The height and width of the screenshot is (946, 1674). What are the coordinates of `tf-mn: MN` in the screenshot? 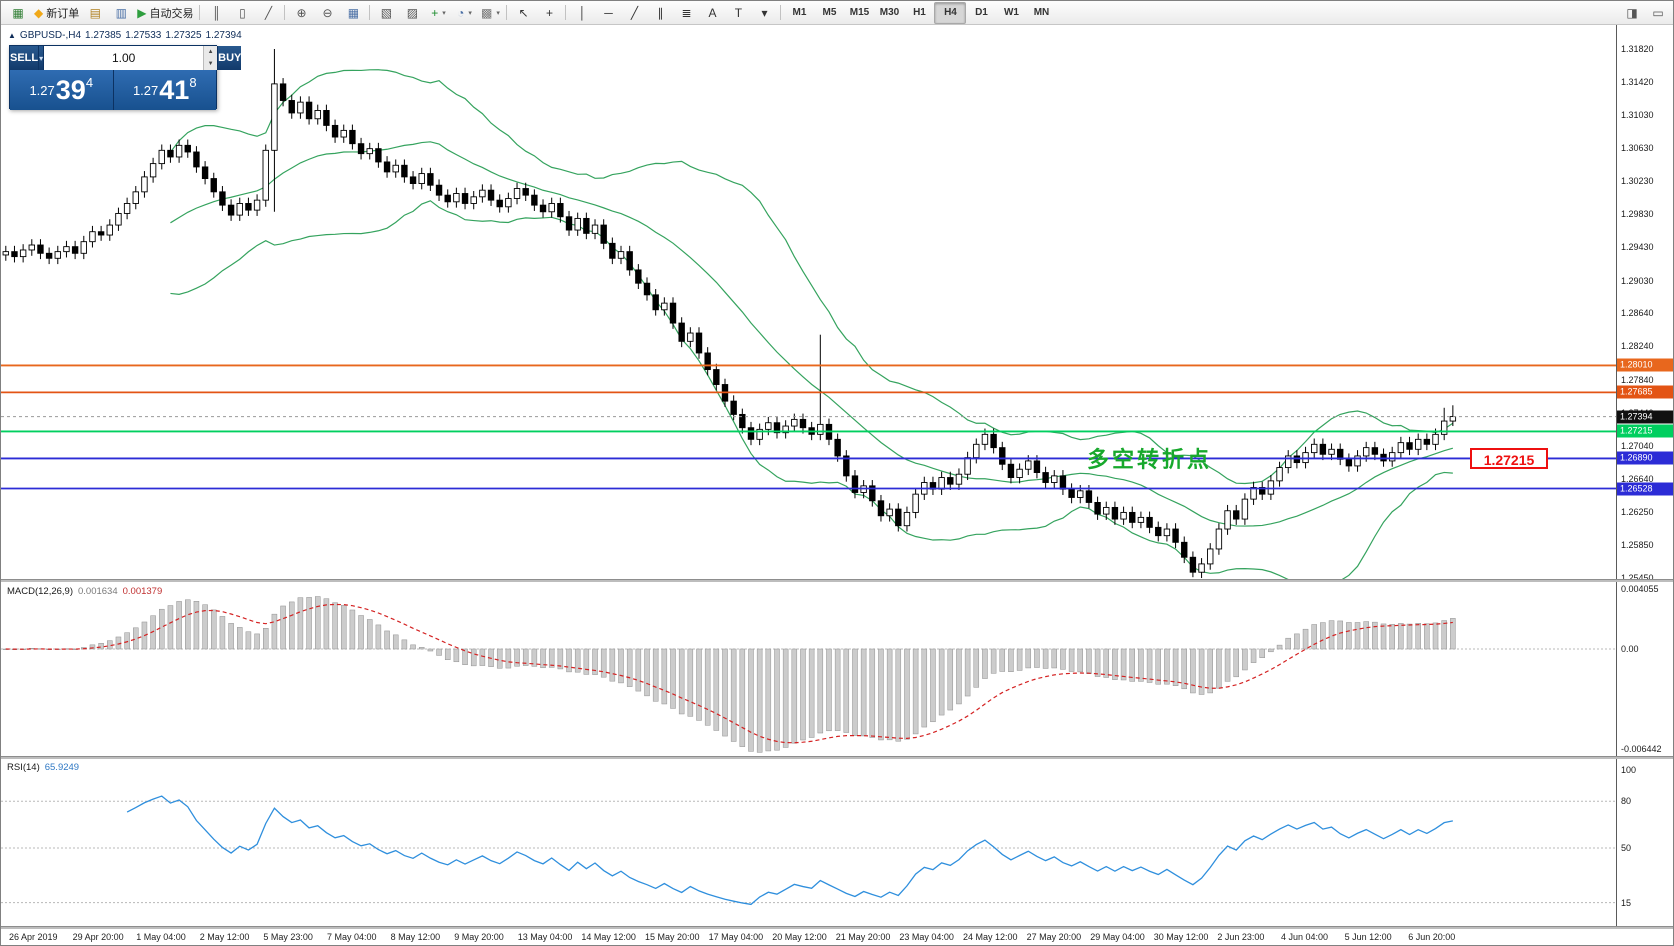 It's located at (1041, 13).